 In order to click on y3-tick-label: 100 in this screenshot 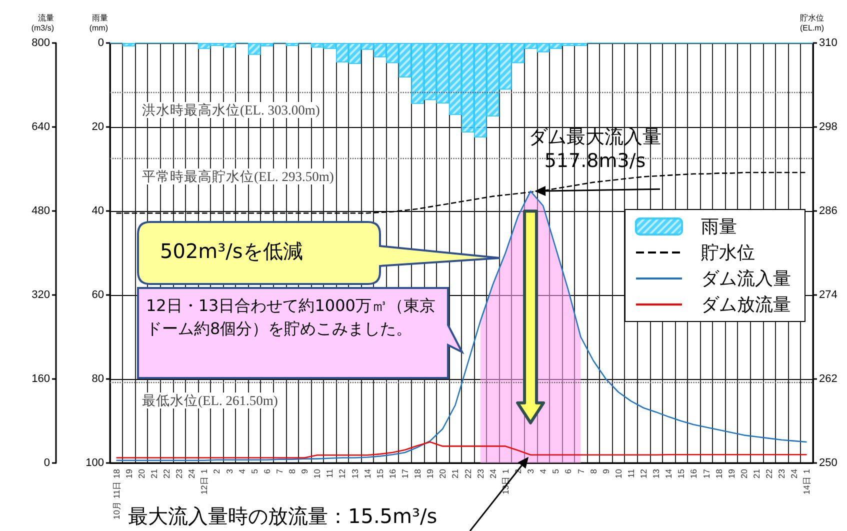, I will do `click(95, 463)`.